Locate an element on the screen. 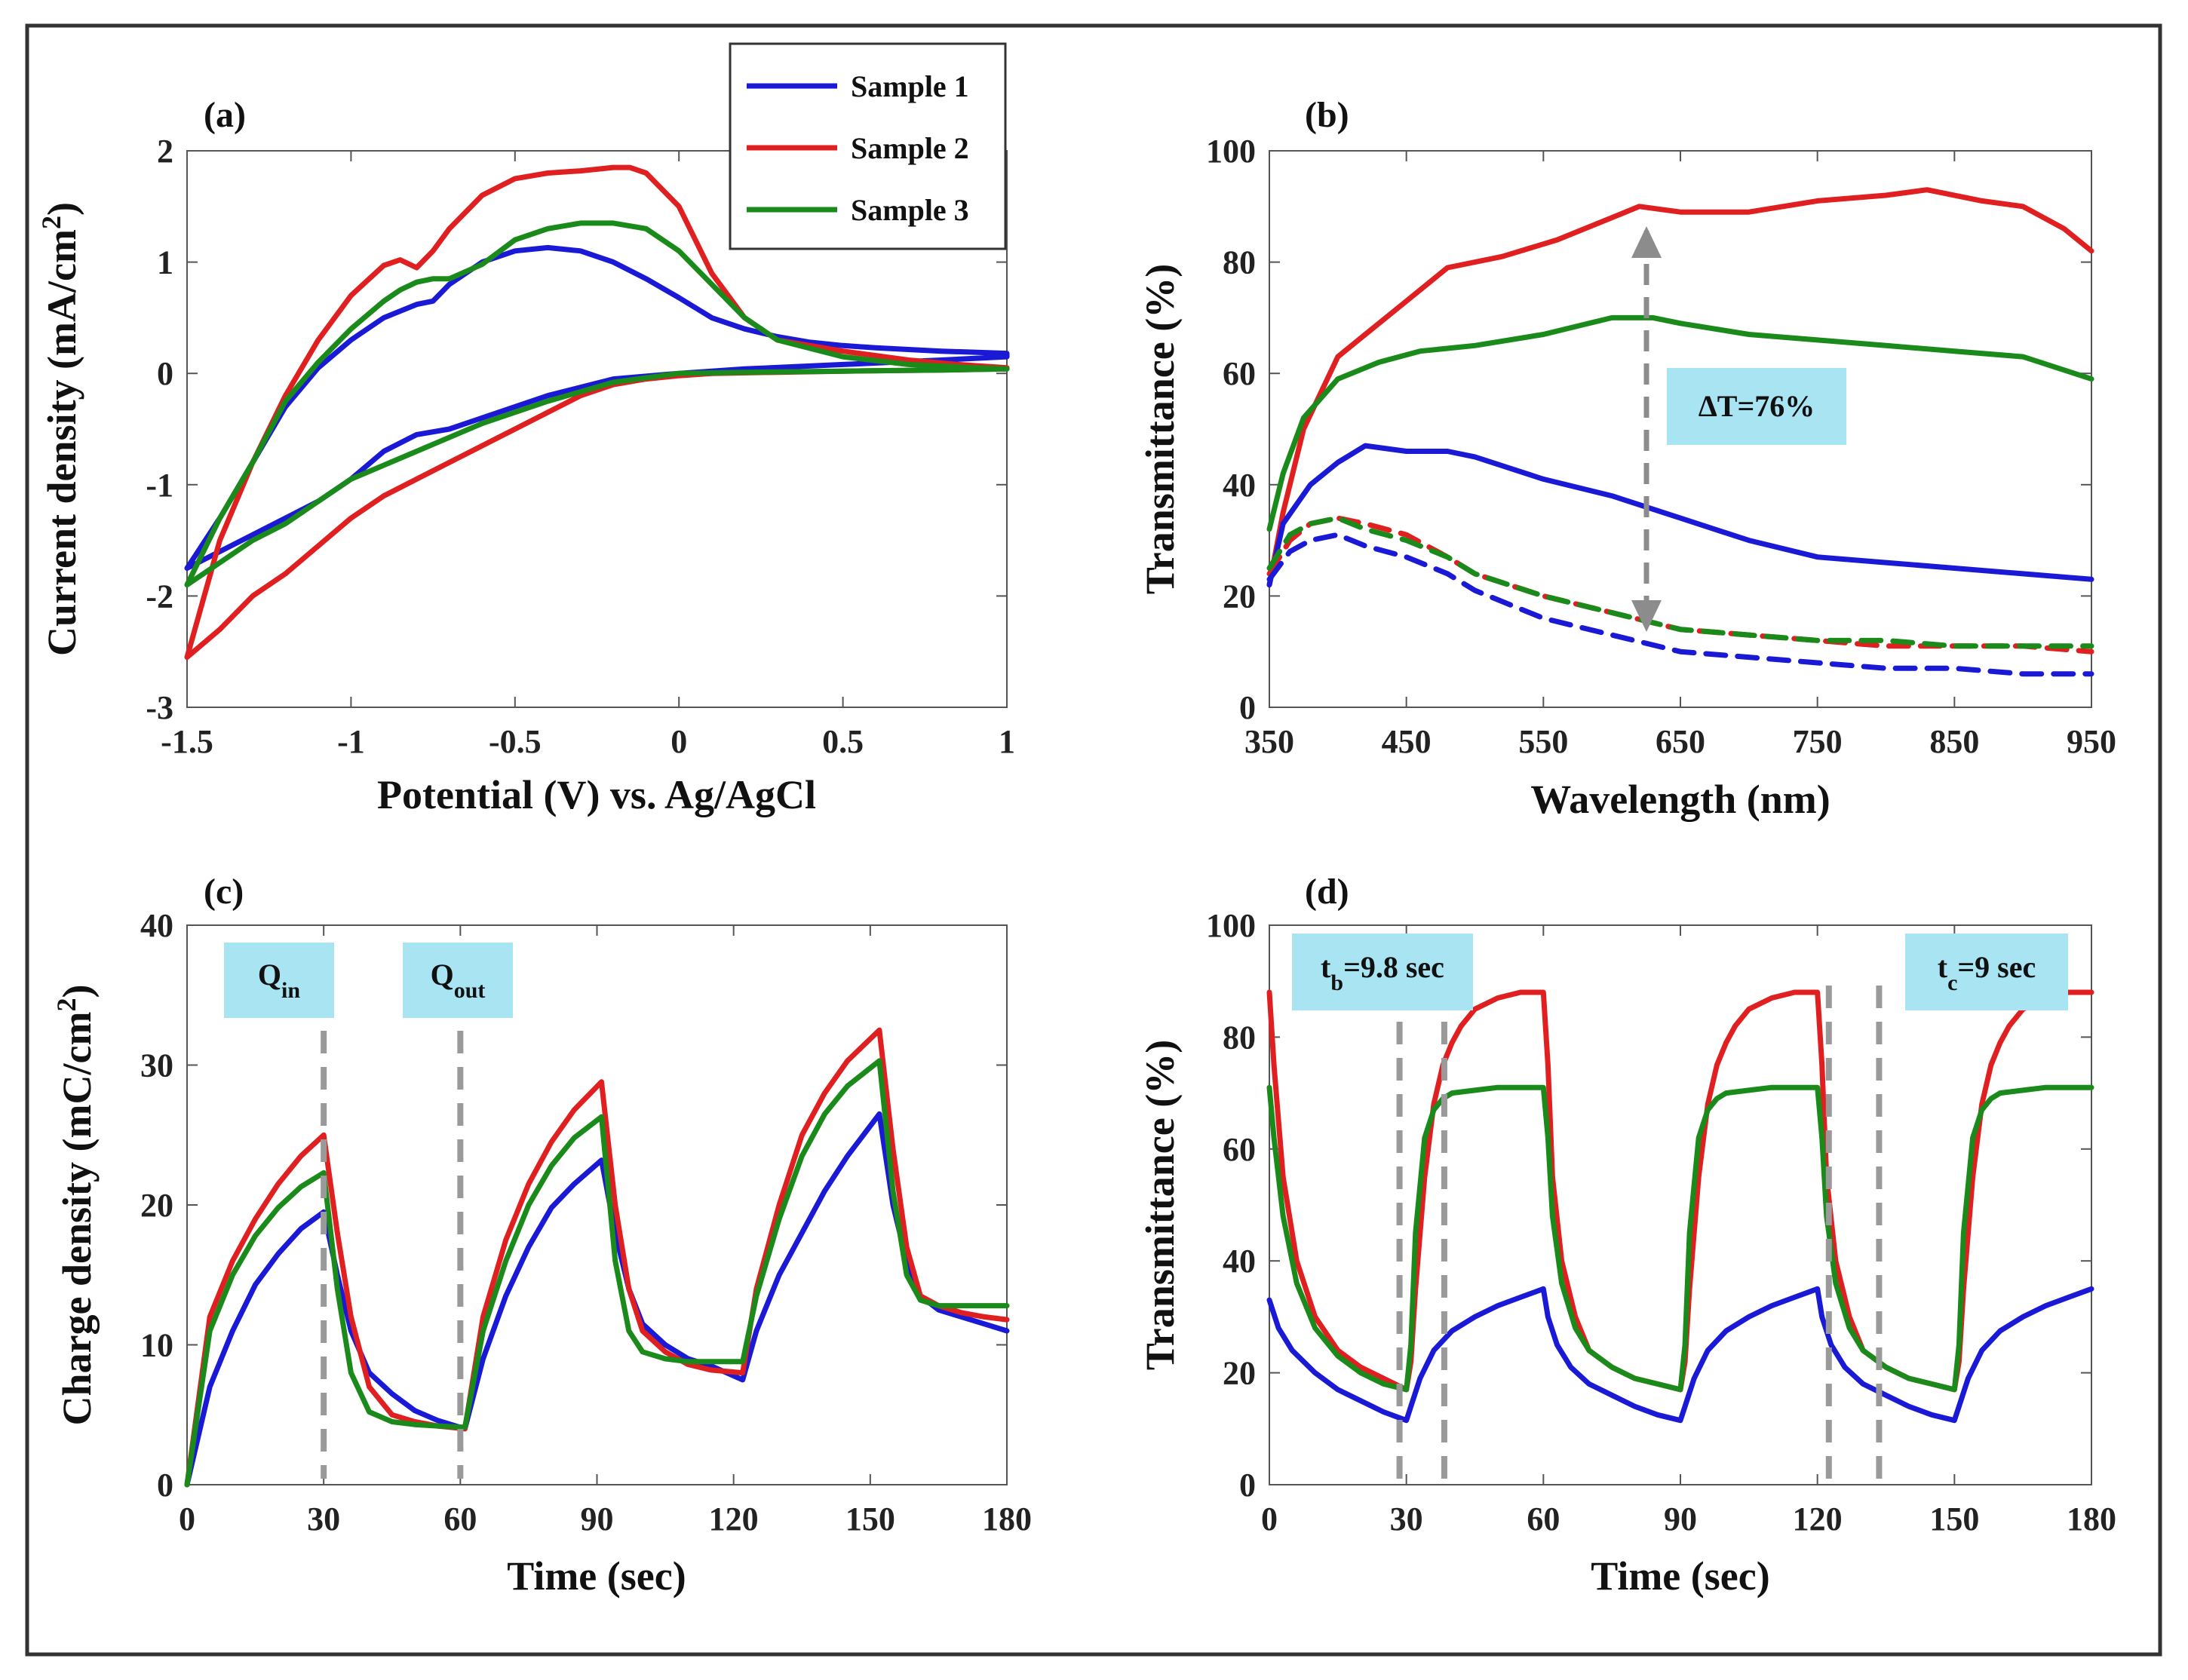  tb-annotation-box is located at coordinates (1382, 972).